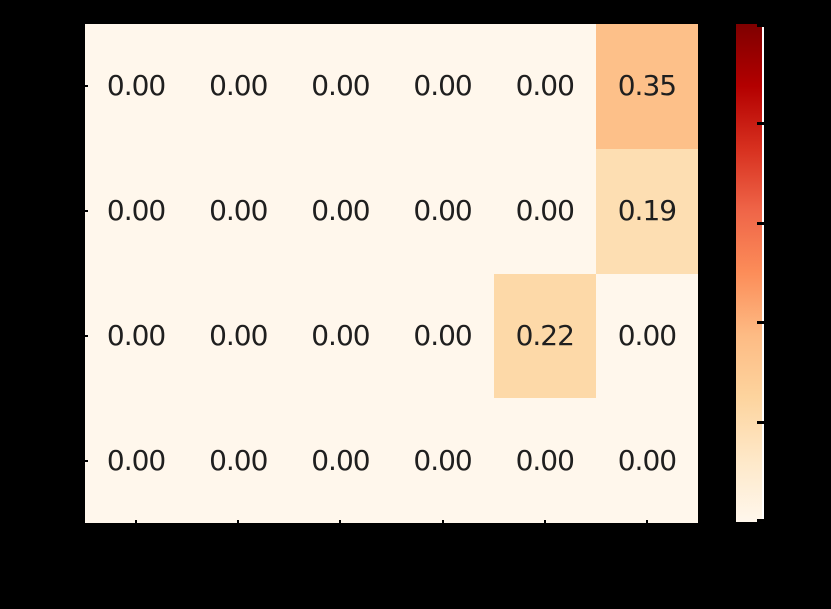  I want to click on heatmap-cell: 0.22, so click(544, 336).